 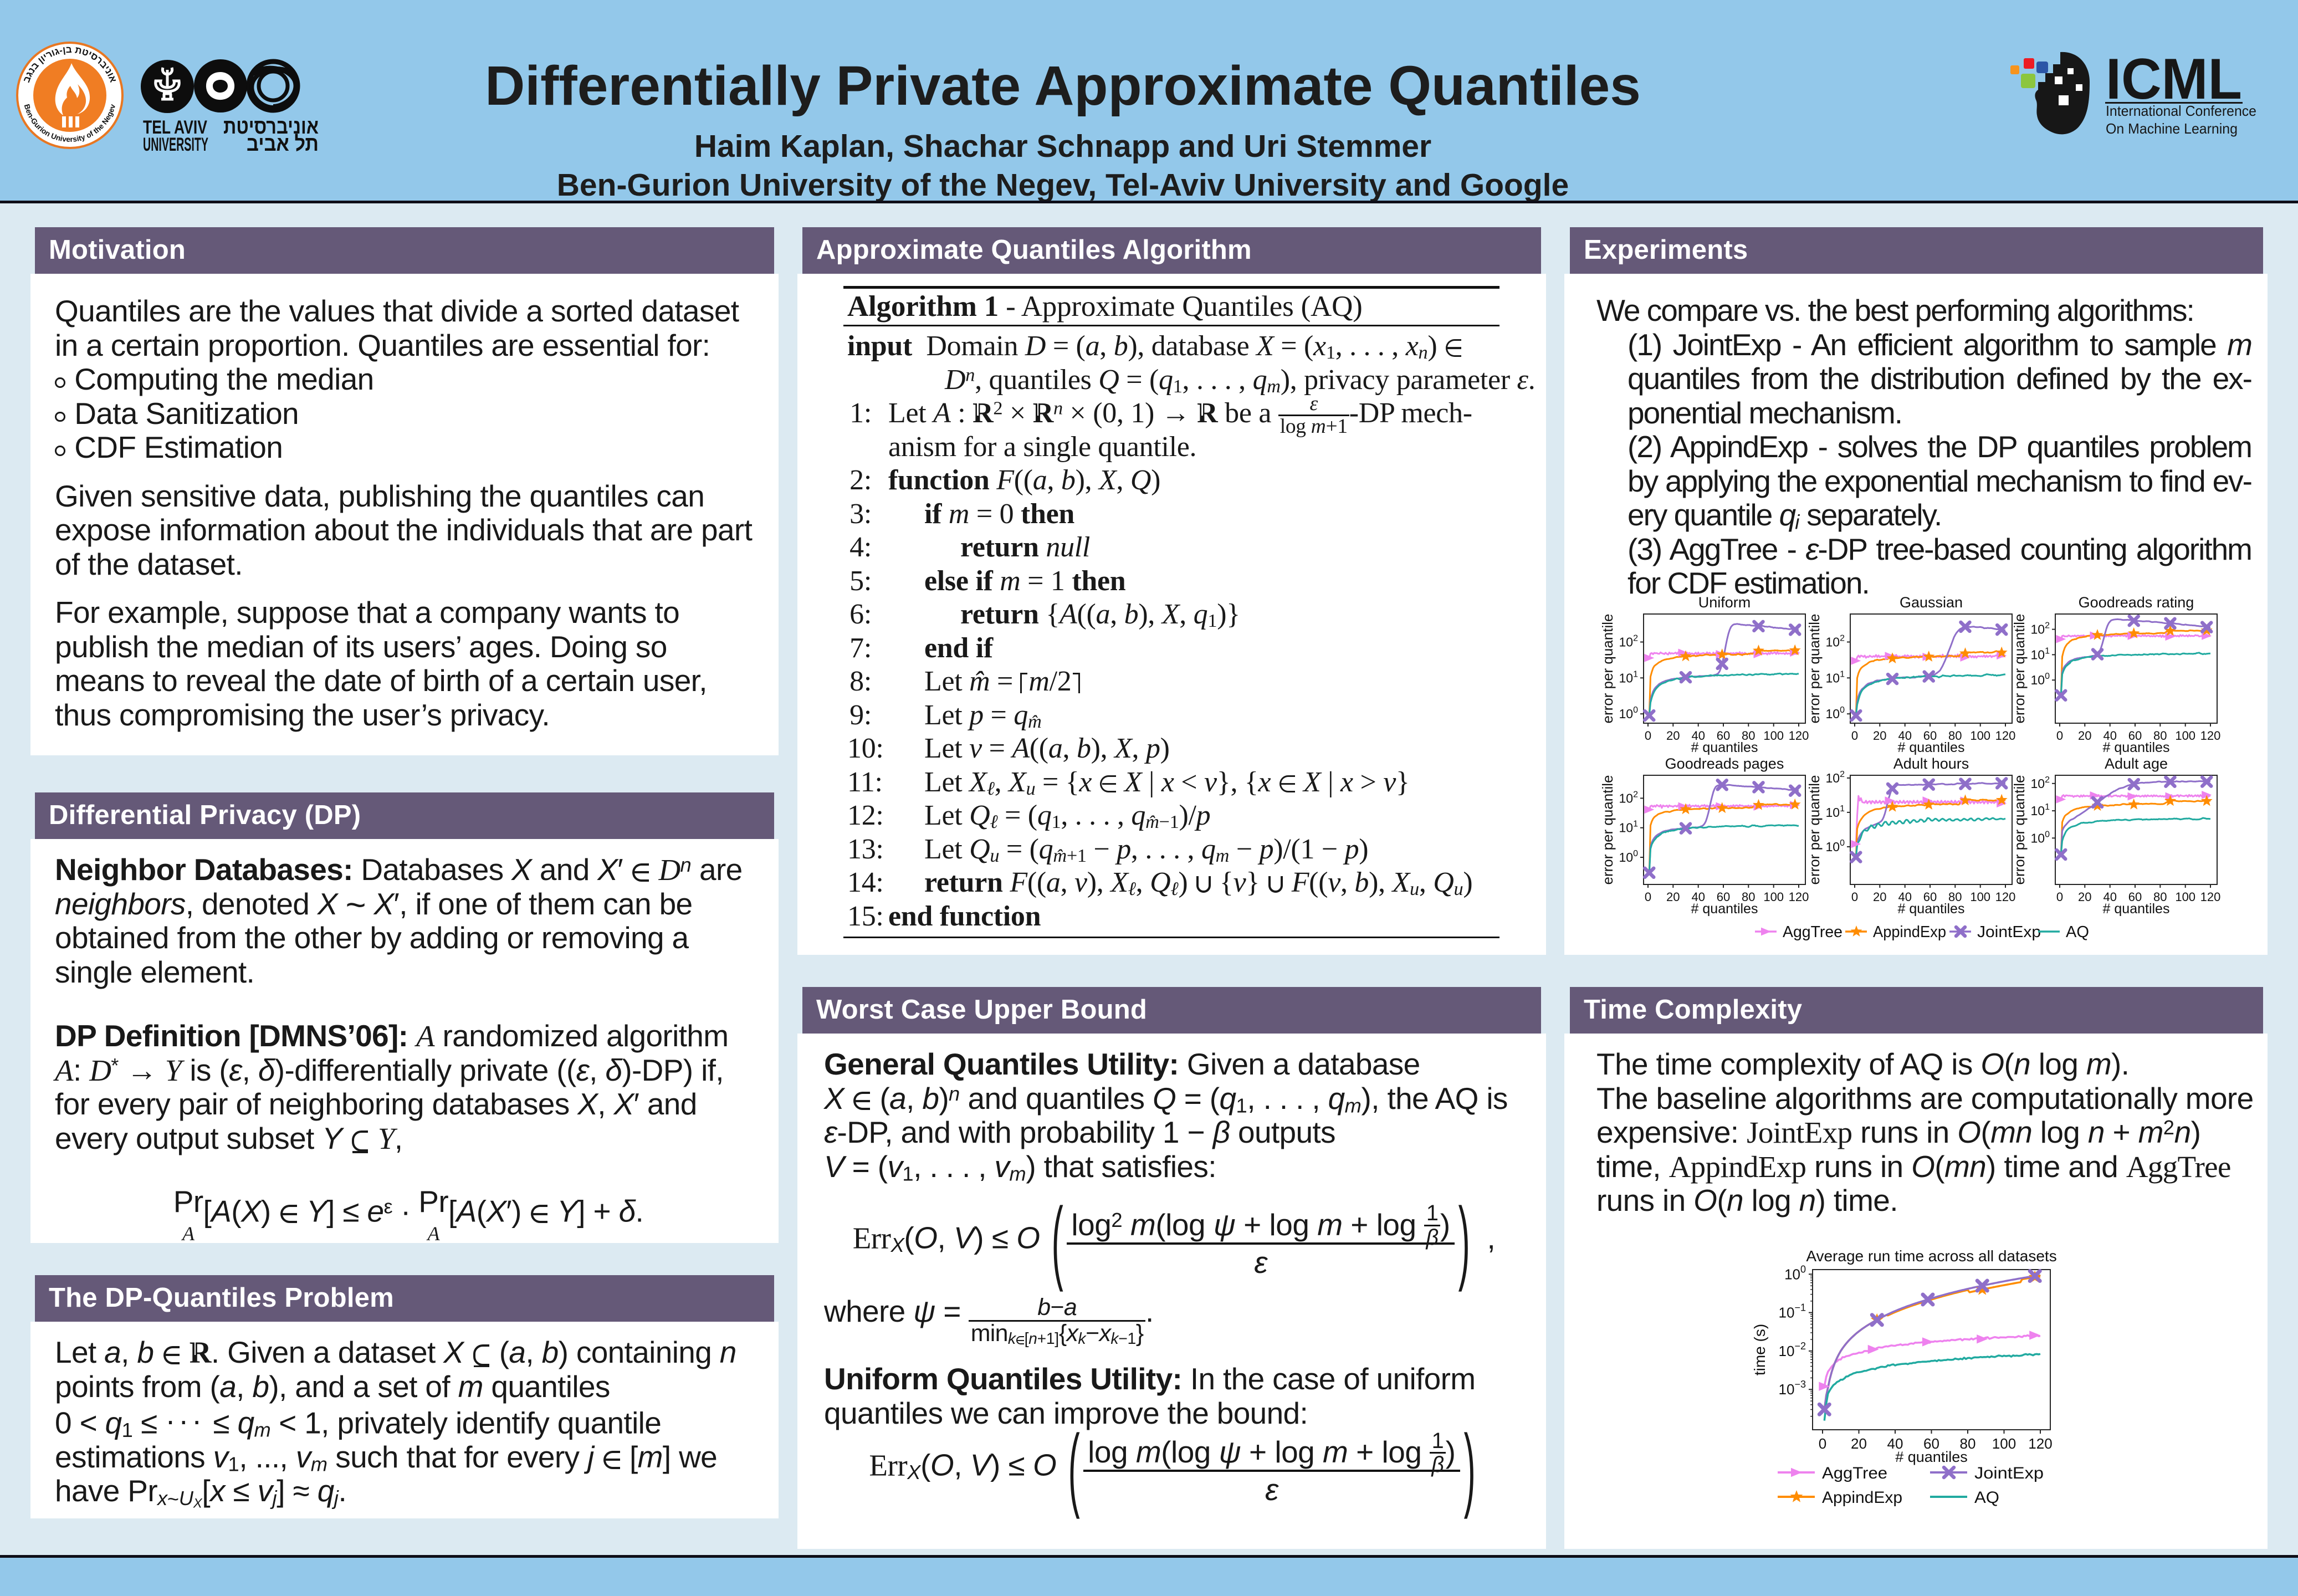 I want to click on svg-text: On Machine Learning, so click(x=2172, y=128).